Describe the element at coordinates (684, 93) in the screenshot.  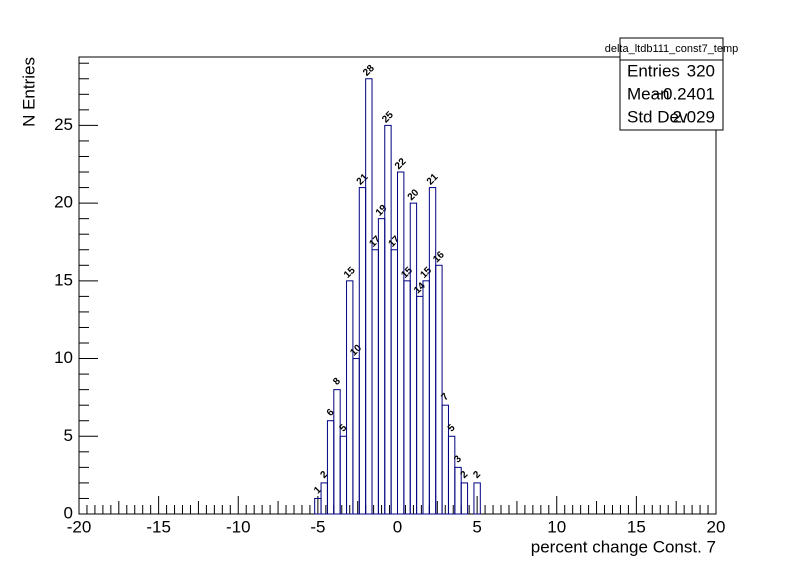
I see `stats-value: −0.2401` at that location.